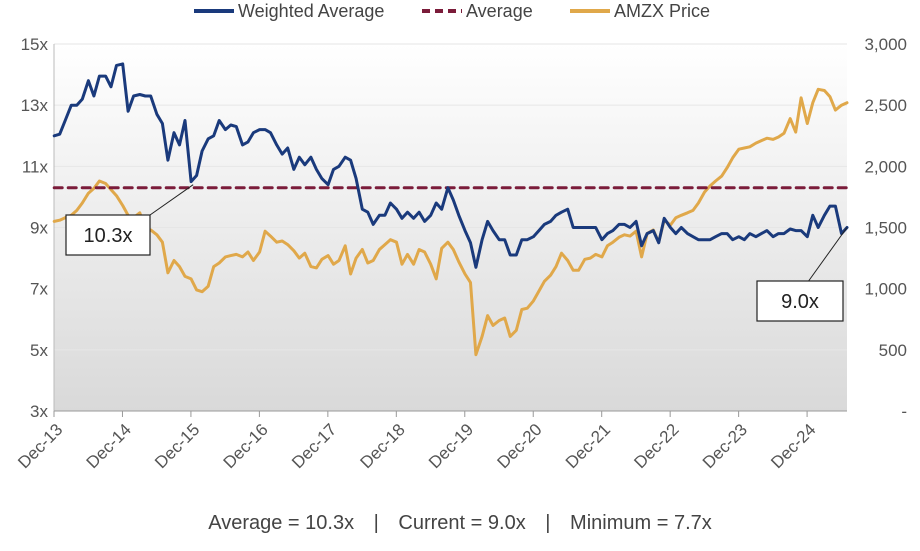 This screenshot has width=920, height=551. Describe the element at coordinates (885, 105) in the screenshot. I see `right-tick-label: 2,500` at that location.